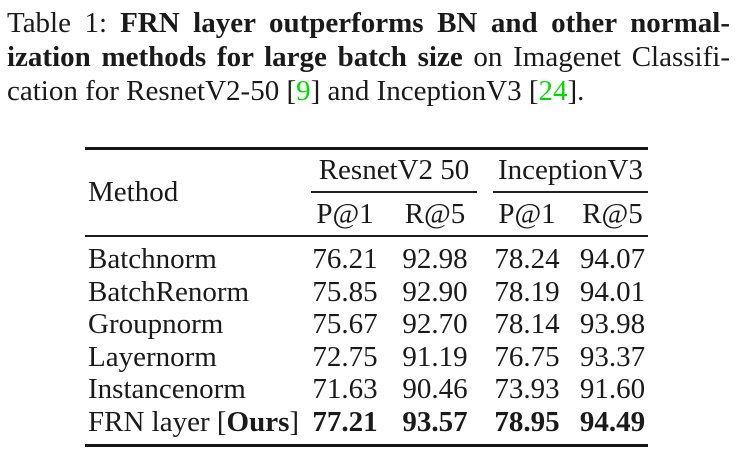 The width and height of the screenshot is (737, 455). Describe the element at coordinates (345, 389) in the screenshot. I see `metric-value: 71.63` at that location.